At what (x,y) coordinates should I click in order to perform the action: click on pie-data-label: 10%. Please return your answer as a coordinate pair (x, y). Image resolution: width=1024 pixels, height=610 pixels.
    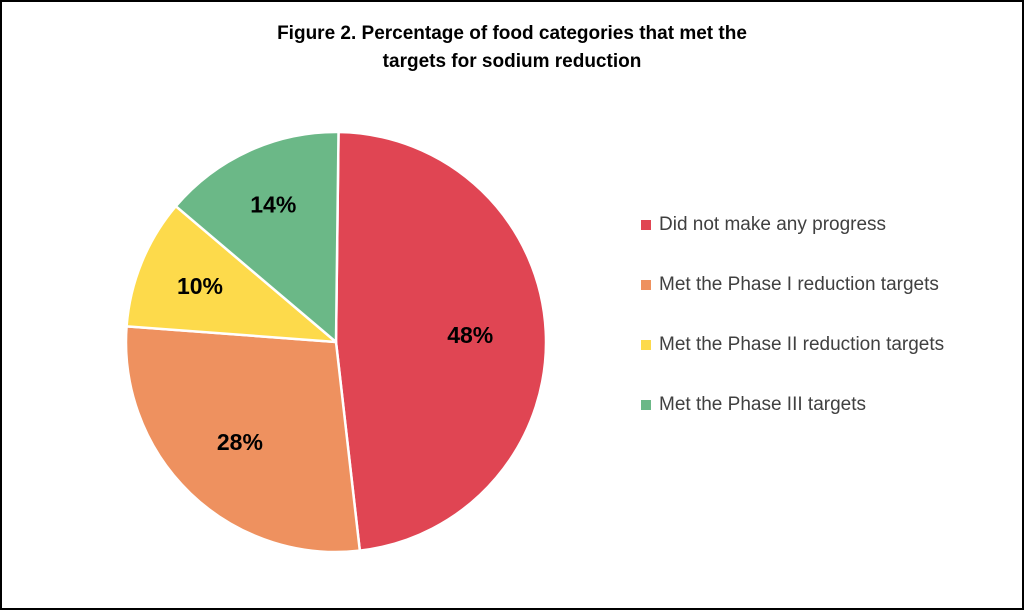
    Looking at the image, I should click on (200, 286).